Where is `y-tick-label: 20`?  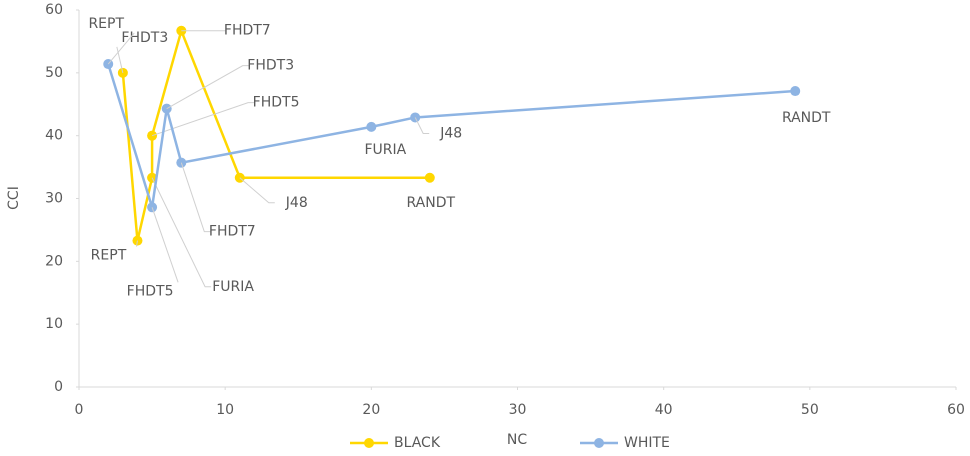 y-tick-label: 20 is located at coordinates (54, 261).